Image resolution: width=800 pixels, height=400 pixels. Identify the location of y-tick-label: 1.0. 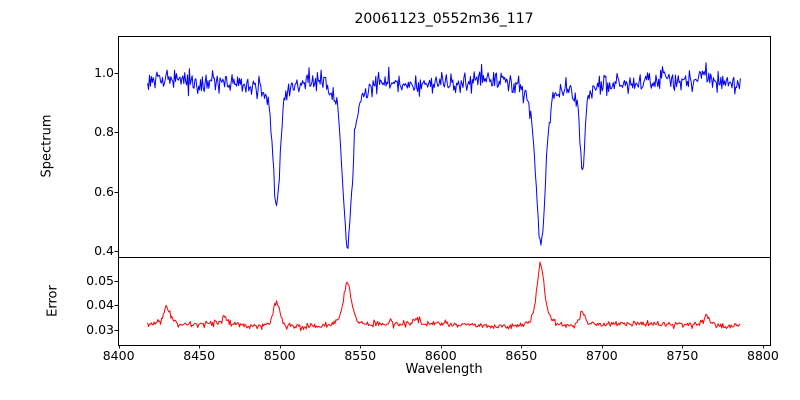
(104, 73).